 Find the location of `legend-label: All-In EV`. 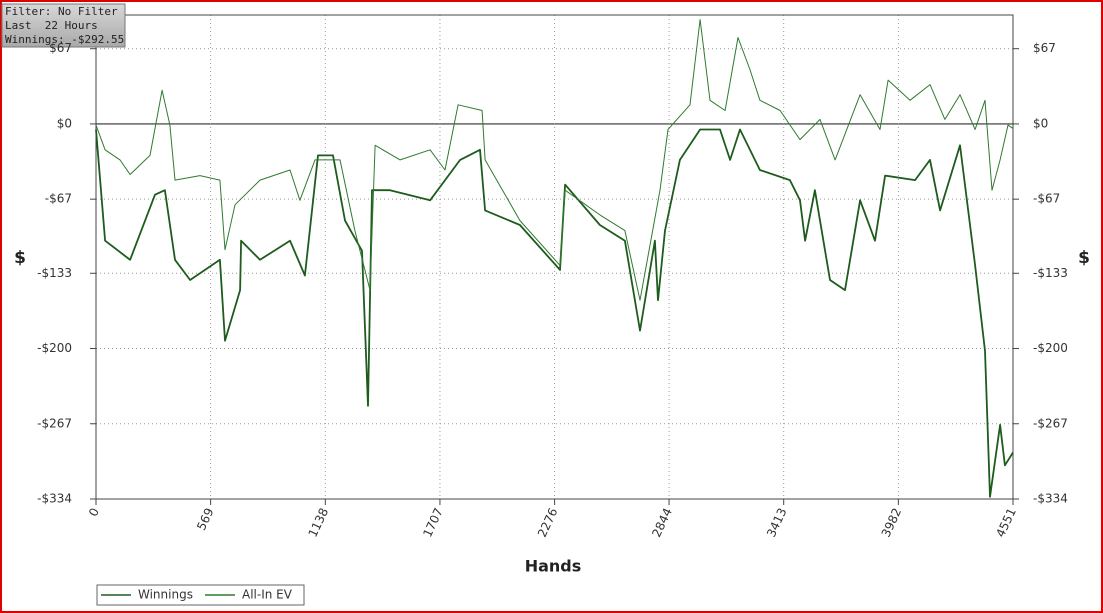

legend-label: All-In EV is located at coordinates (267, 595).